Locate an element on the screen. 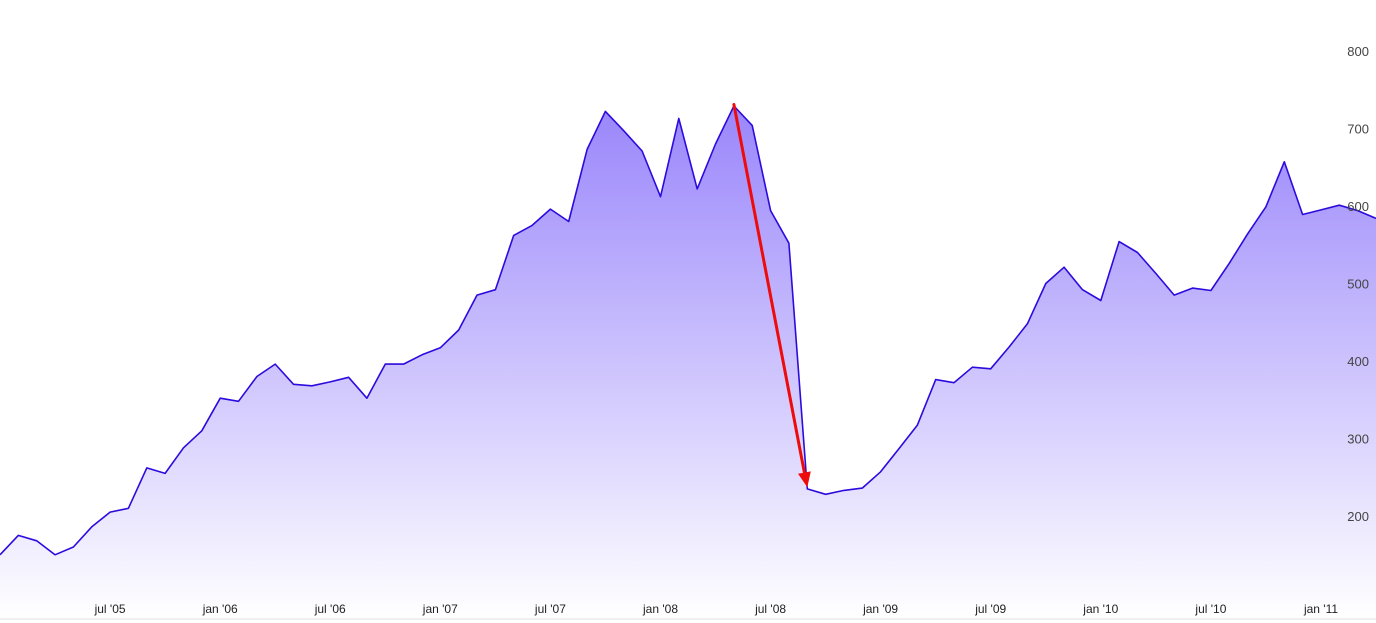  x-tick-label: jan '09 is located at coordinates (880, 609).